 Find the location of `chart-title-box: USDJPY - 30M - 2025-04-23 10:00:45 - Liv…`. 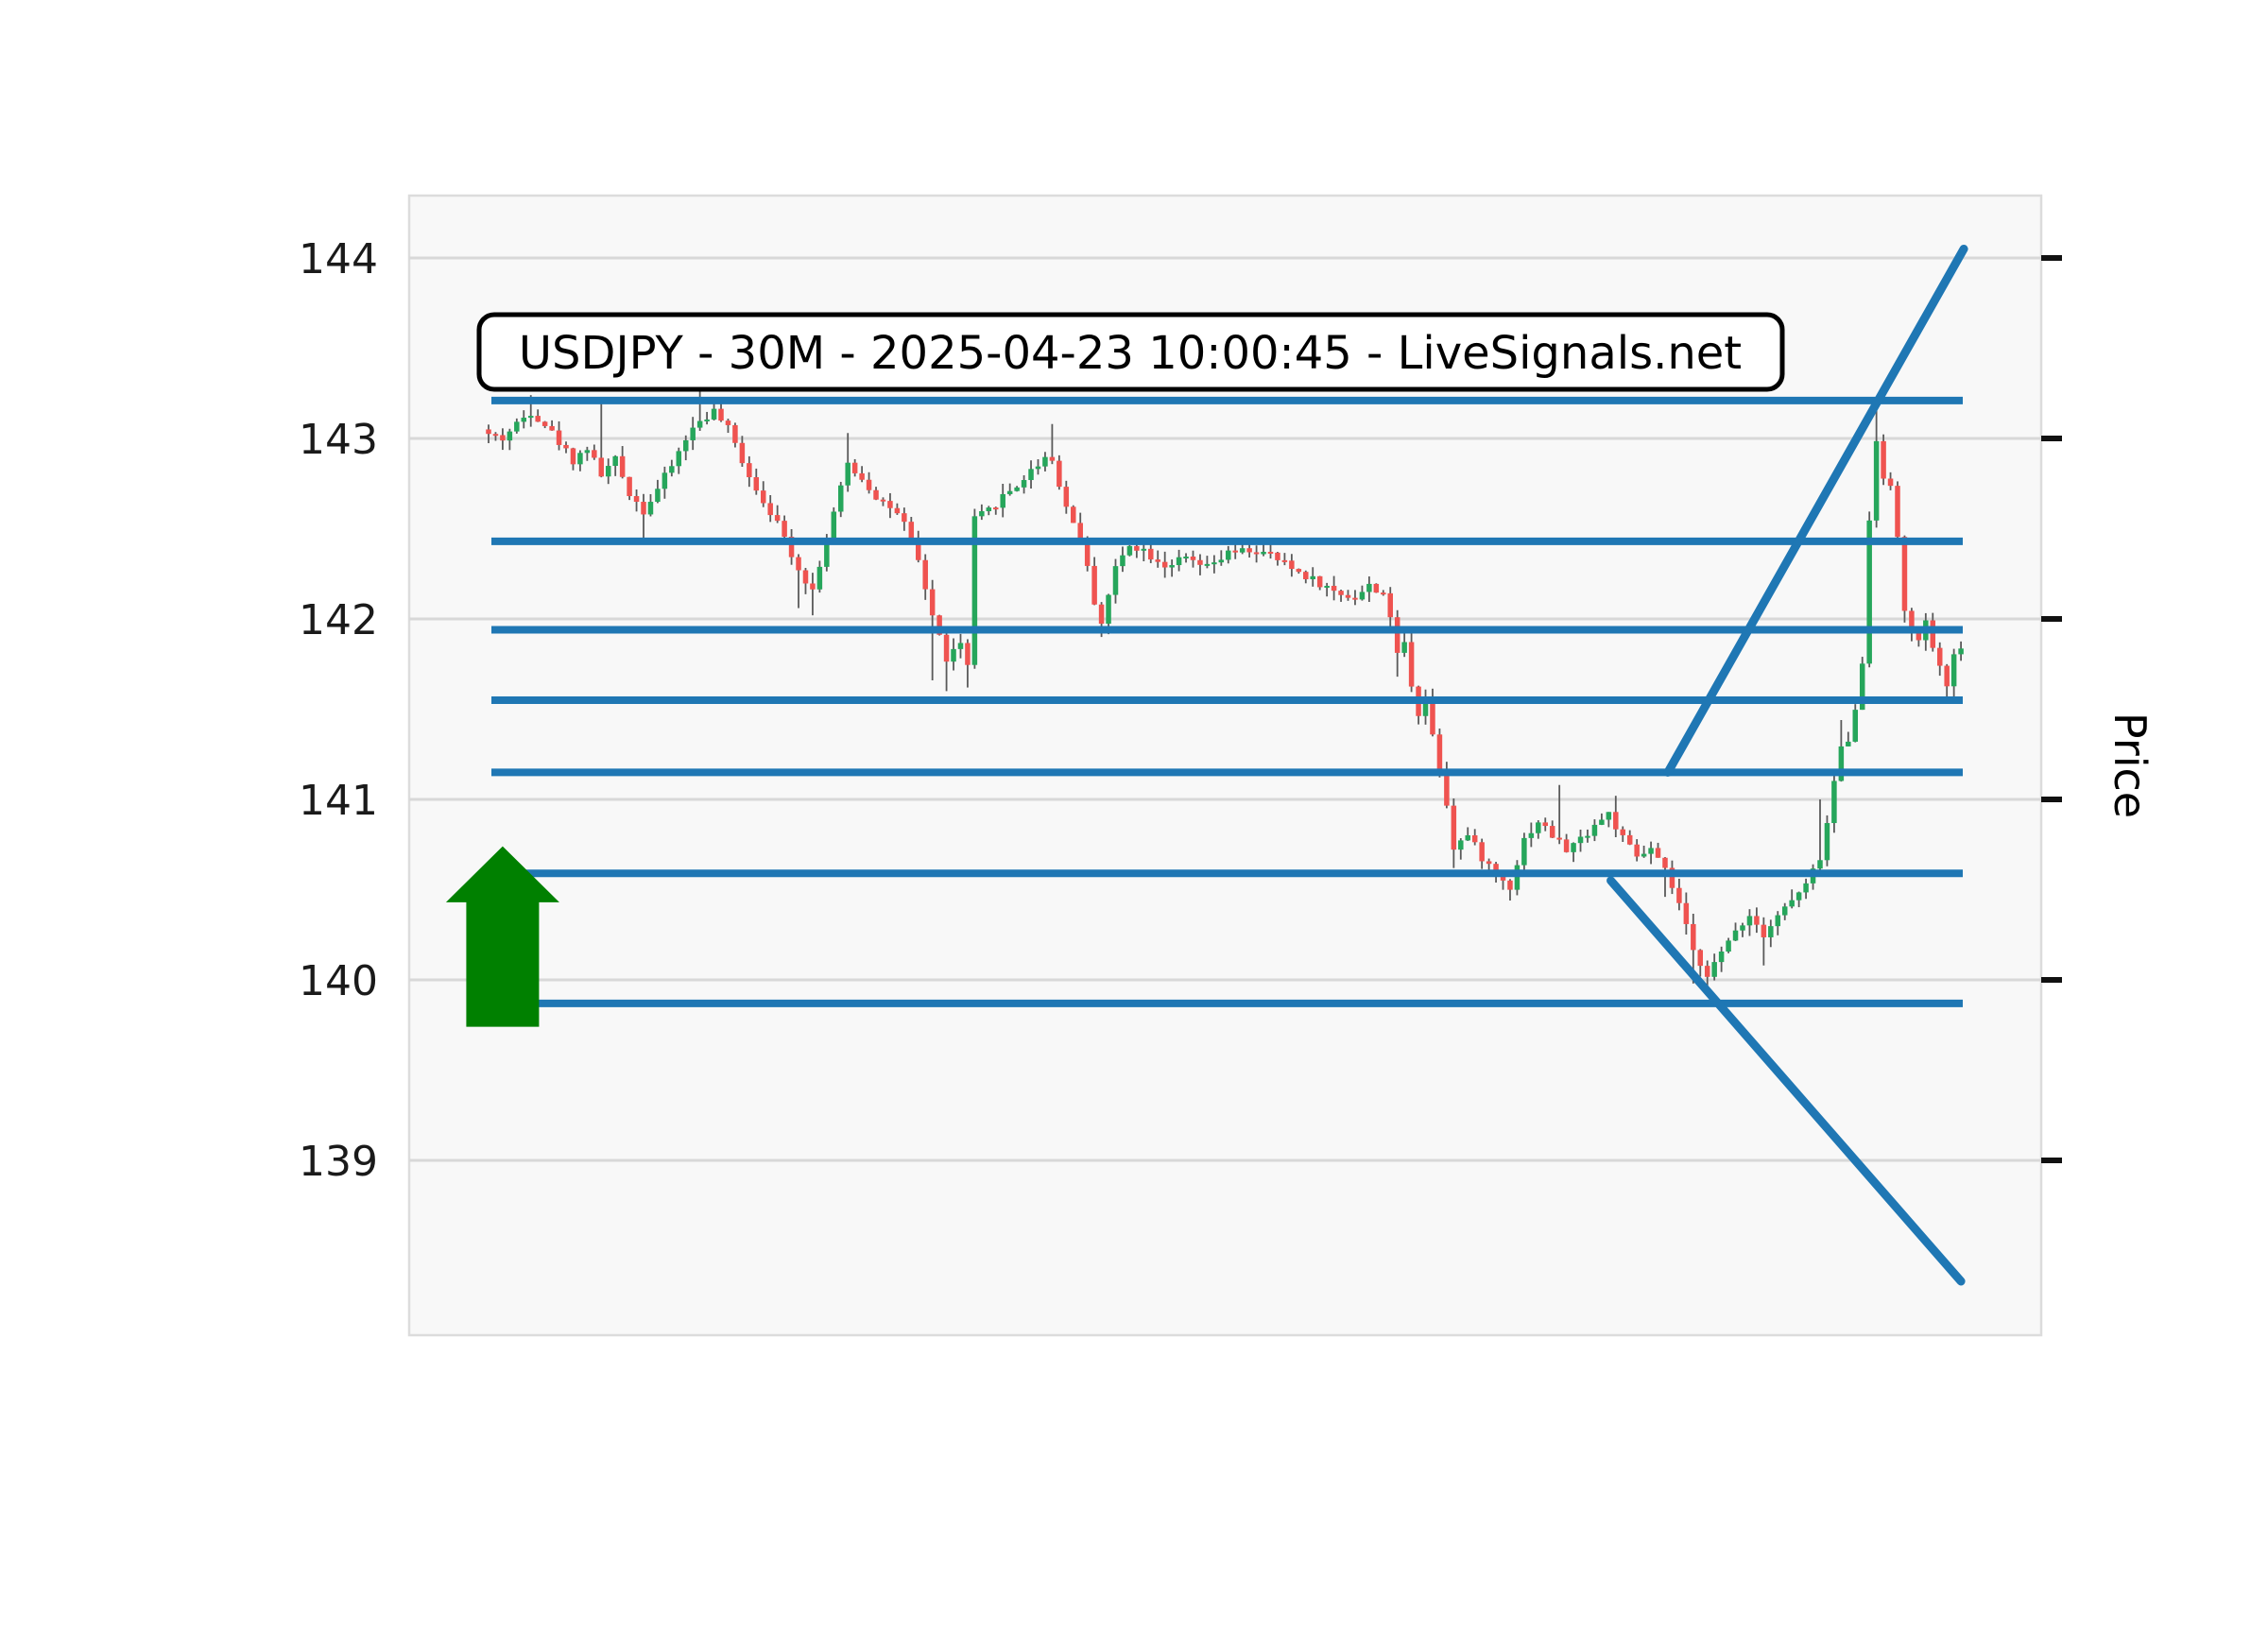

chart-title-box: USDJPY - 30M - 2025-04-23 10:00:45 - Liv… is located at coordinates (1130, 352).